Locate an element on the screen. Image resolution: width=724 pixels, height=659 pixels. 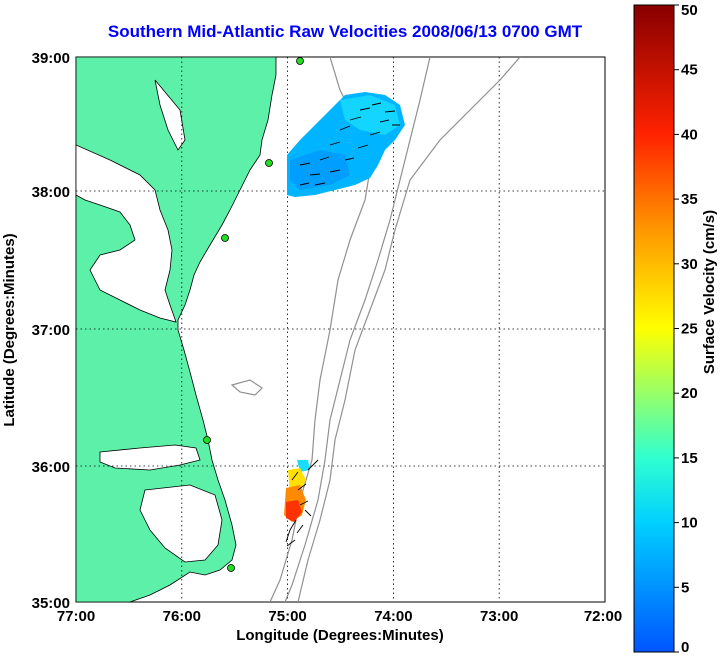
colorbar-tick-label: 40 is located at coordinates (689, 134).